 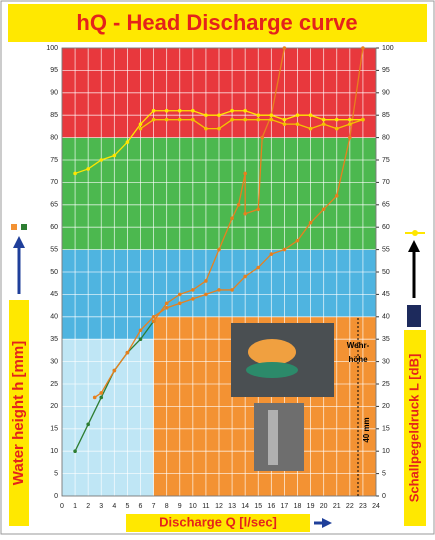 What do you see at coordinates (386, 182) in the screenshot?
I see `y2-tick-label: 70` at bounding box center [386, 182].